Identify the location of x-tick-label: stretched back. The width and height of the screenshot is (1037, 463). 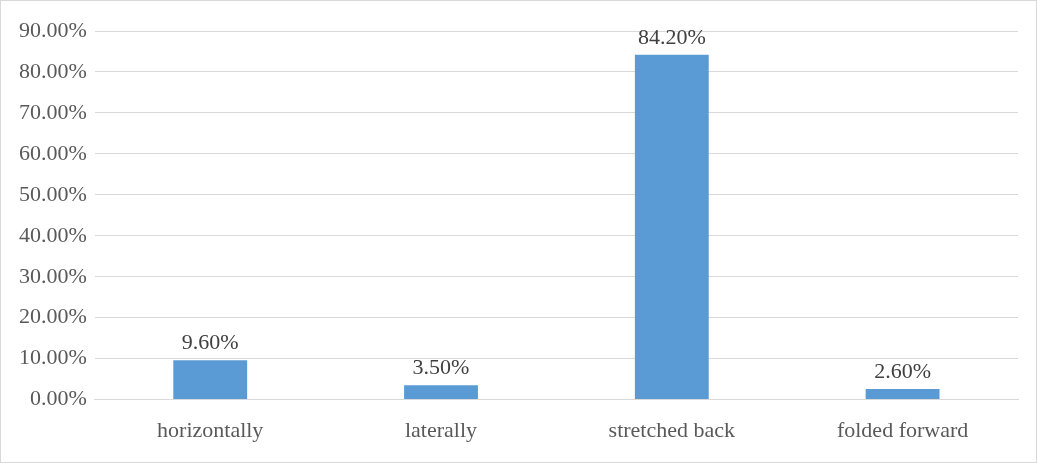
(672, 429).